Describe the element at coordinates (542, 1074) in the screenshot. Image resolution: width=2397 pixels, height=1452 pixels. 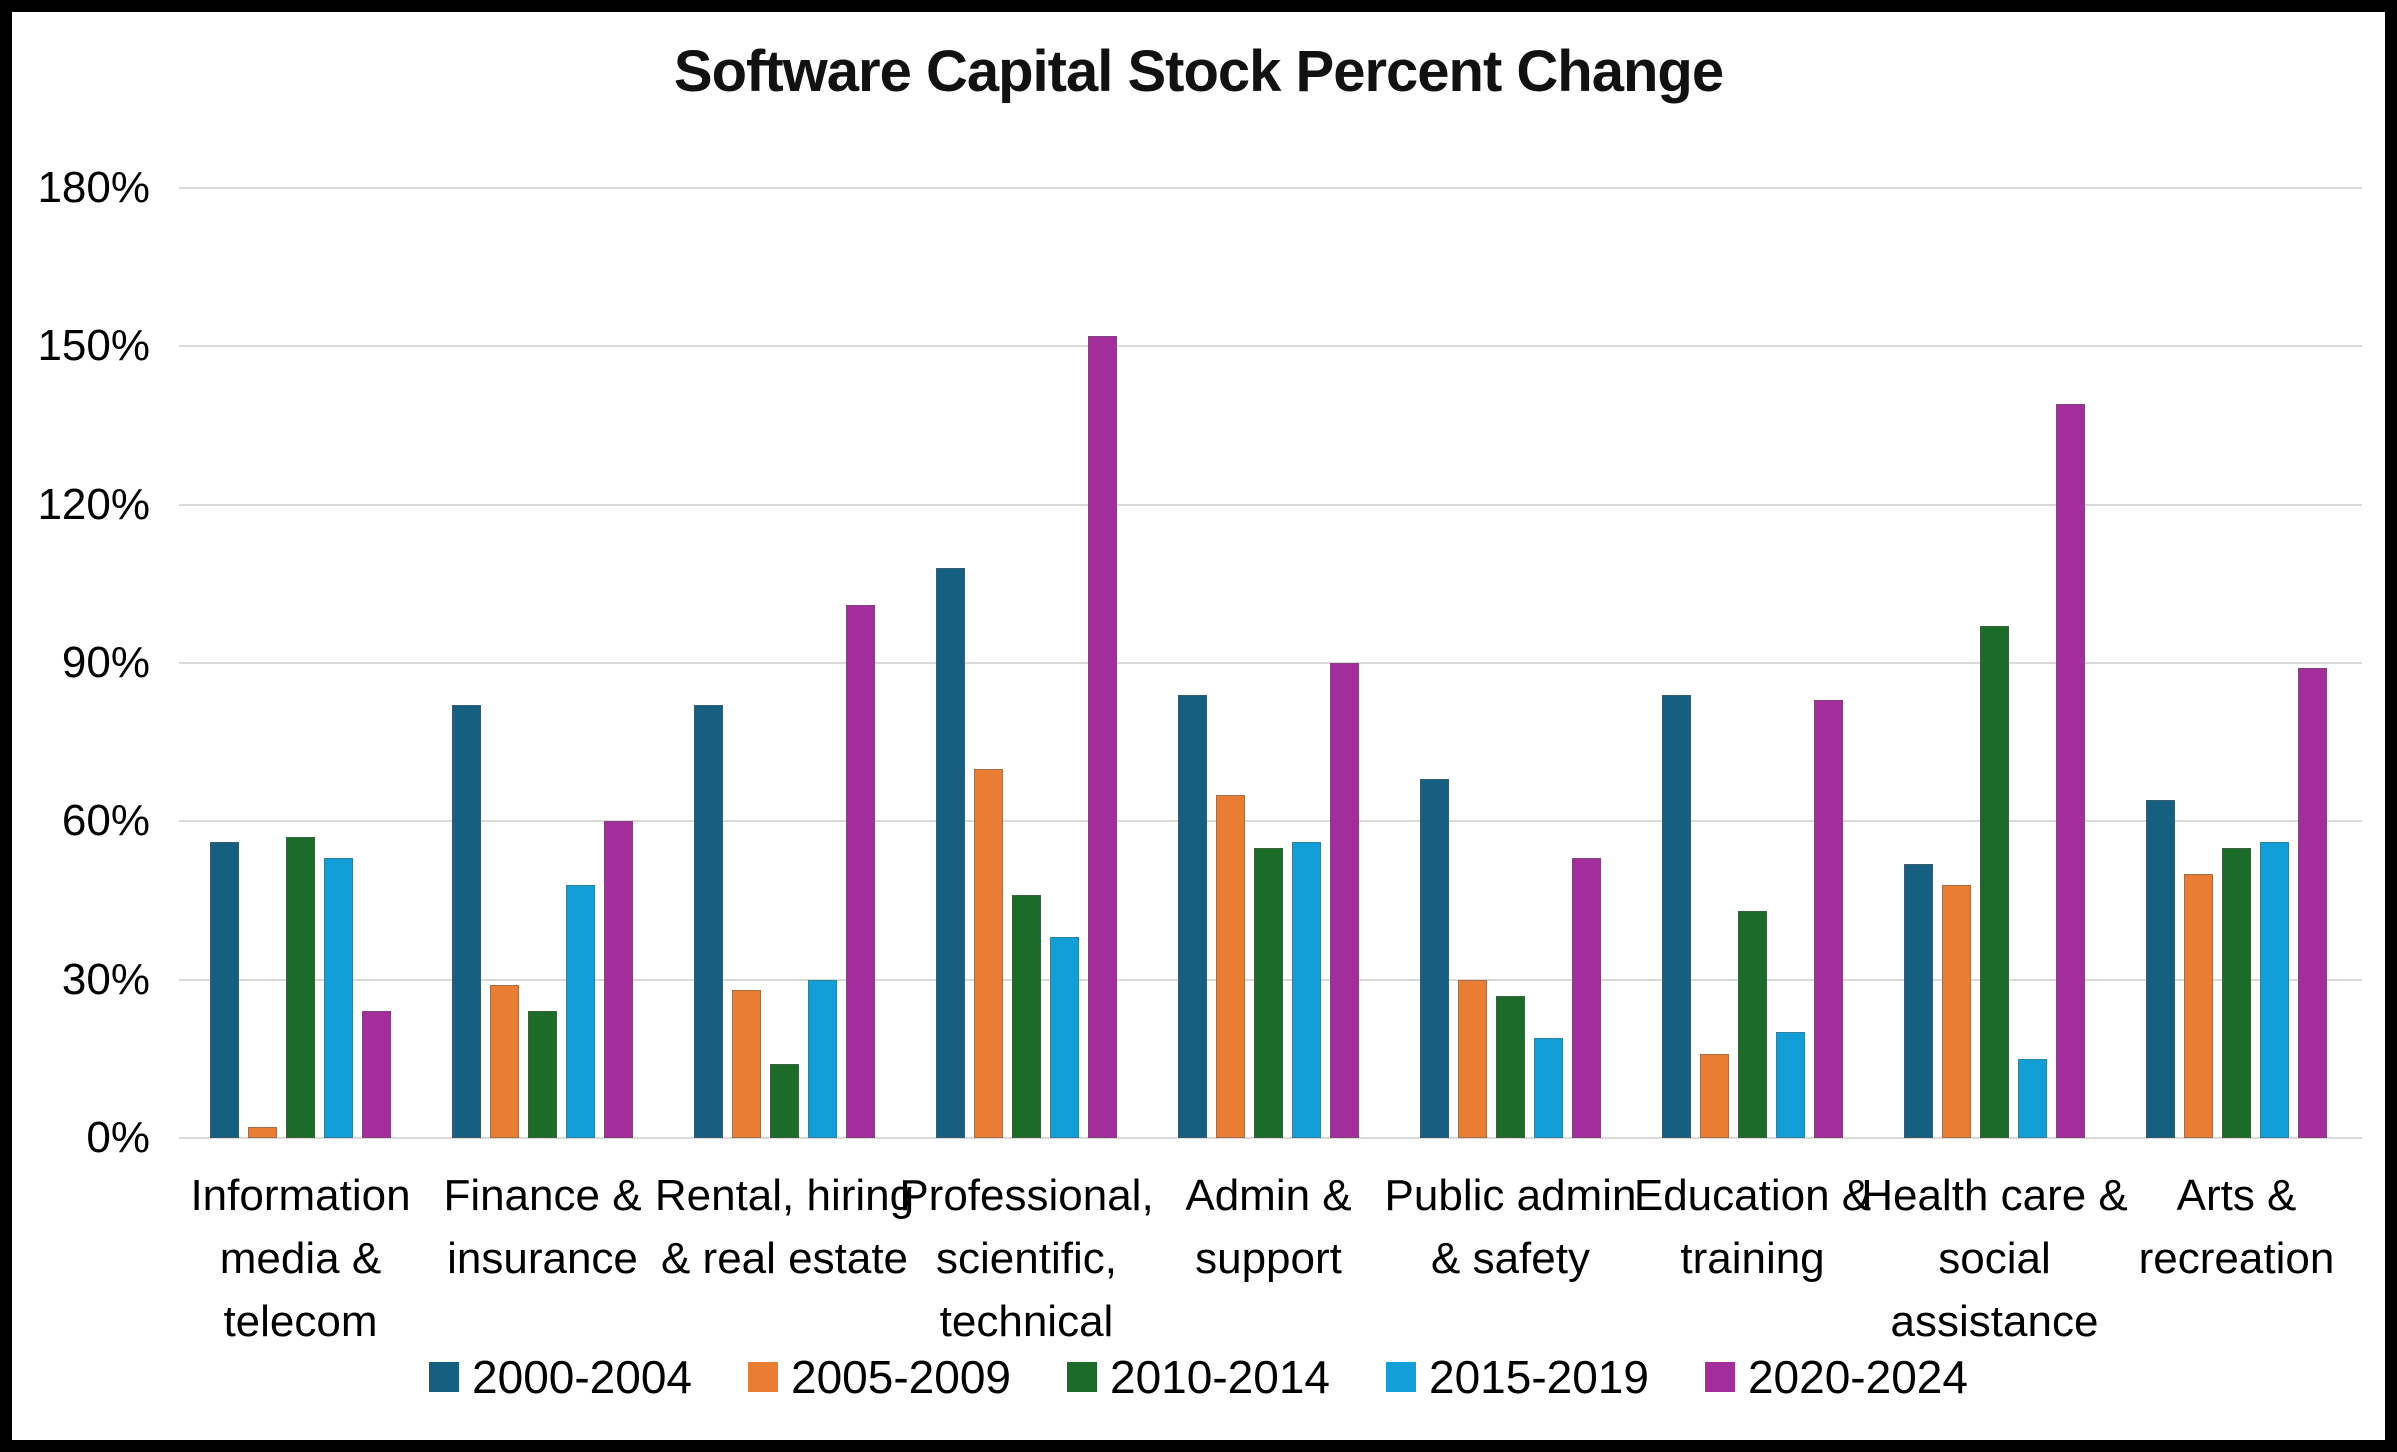
I see `bar-2010-2014-group2` at that location.